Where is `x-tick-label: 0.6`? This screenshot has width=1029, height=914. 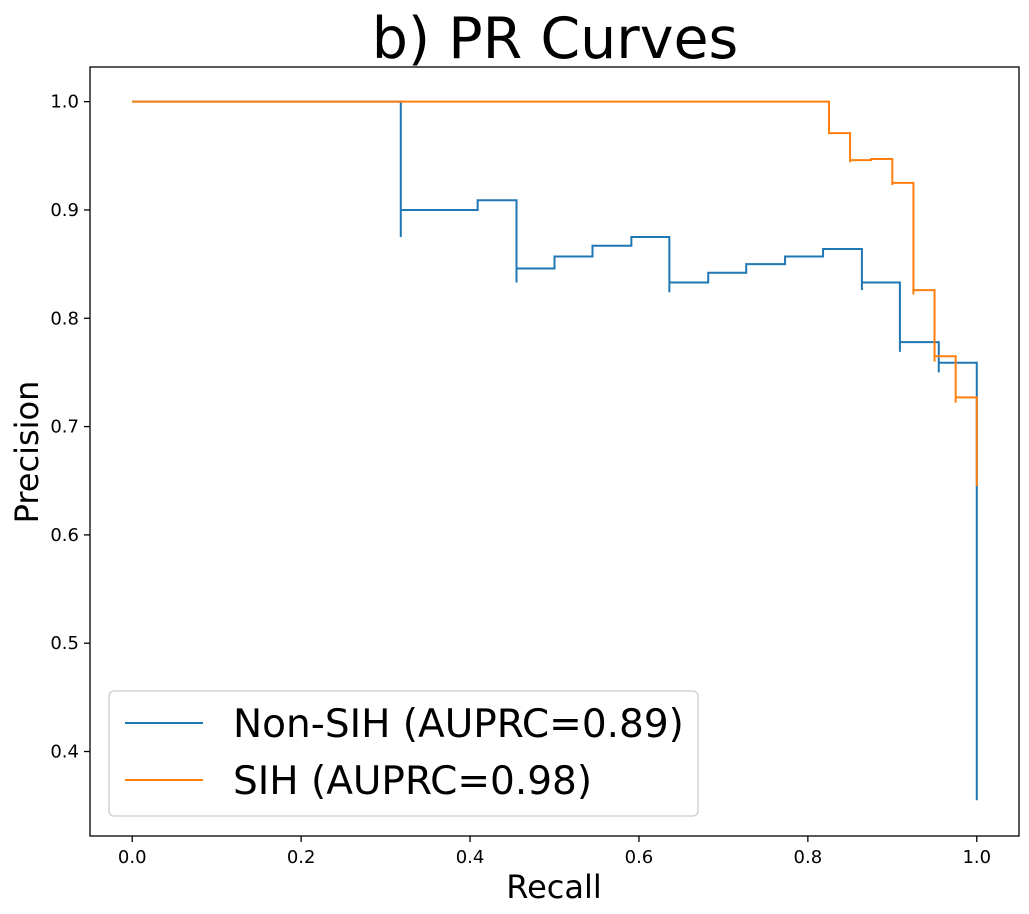
x-tick-label: 0.6 is located at coordinates (639, 857).